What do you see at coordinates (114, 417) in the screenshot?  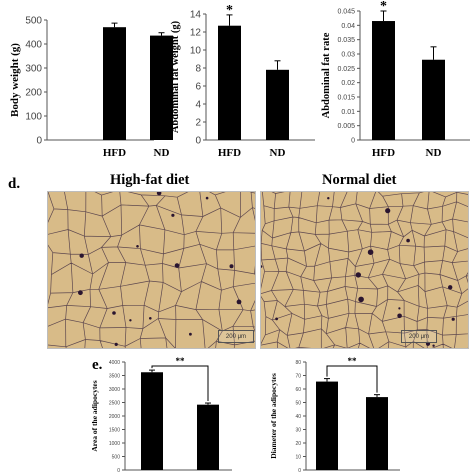 I see `y-tick-label: 2000` at bounding box center [114, 417].